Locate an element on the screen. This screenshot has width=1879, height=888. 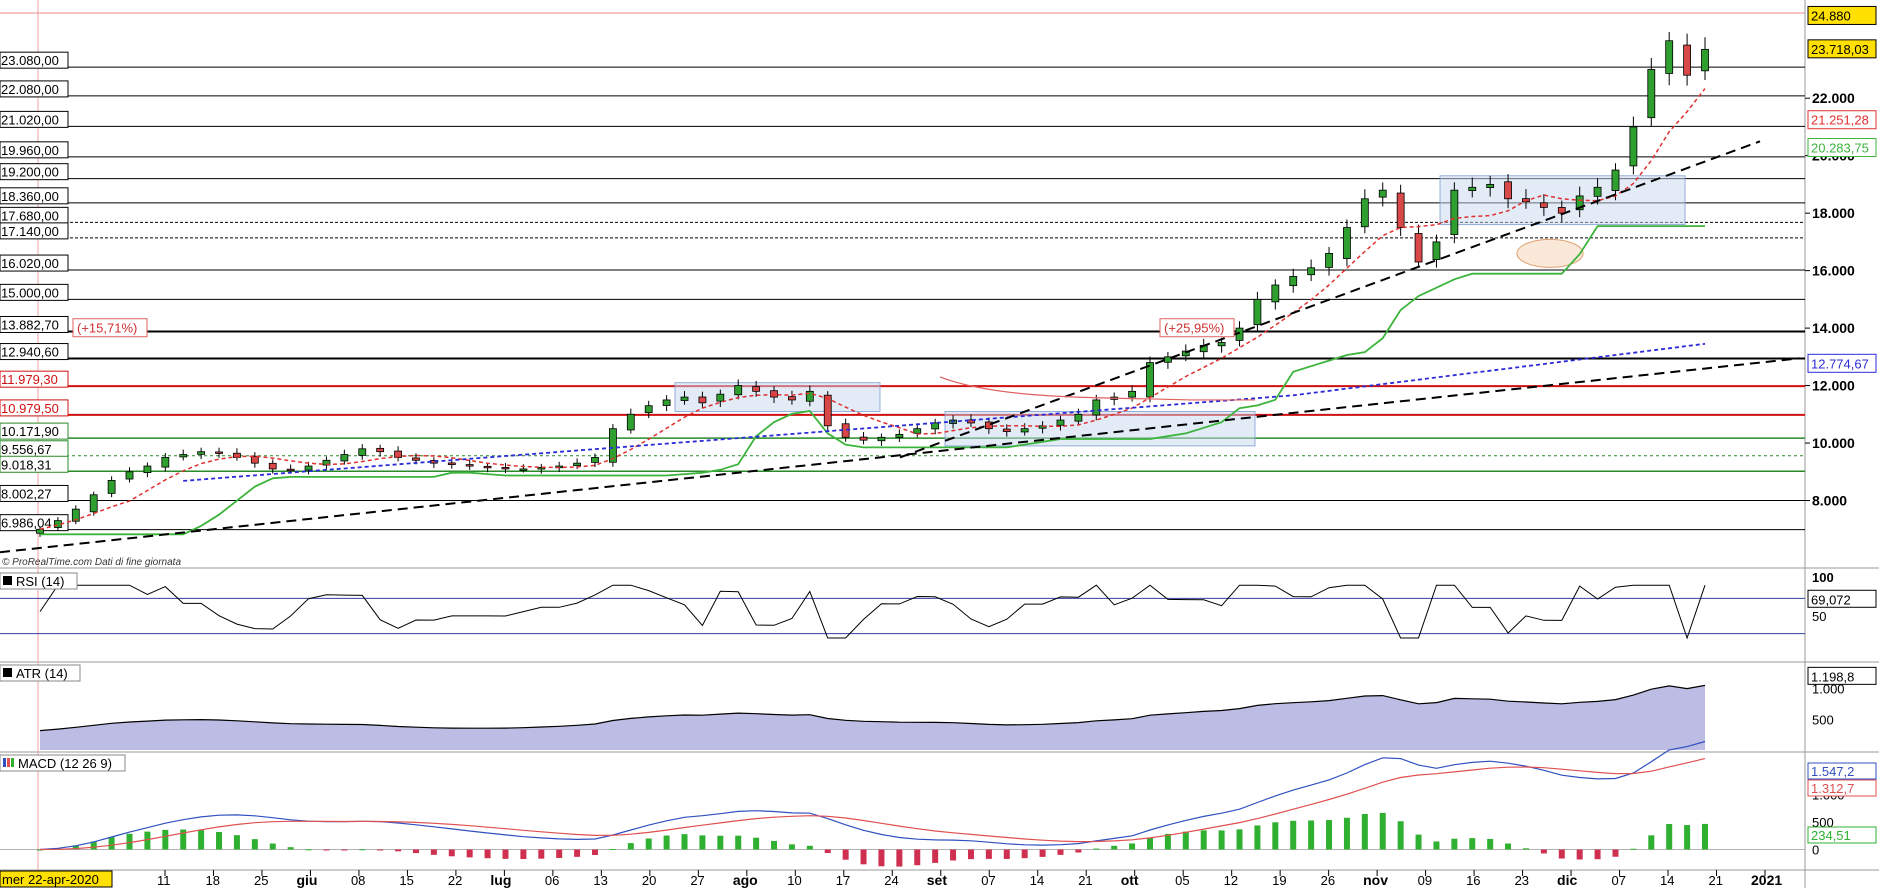
signal-line is located at coordinates (872, 804).